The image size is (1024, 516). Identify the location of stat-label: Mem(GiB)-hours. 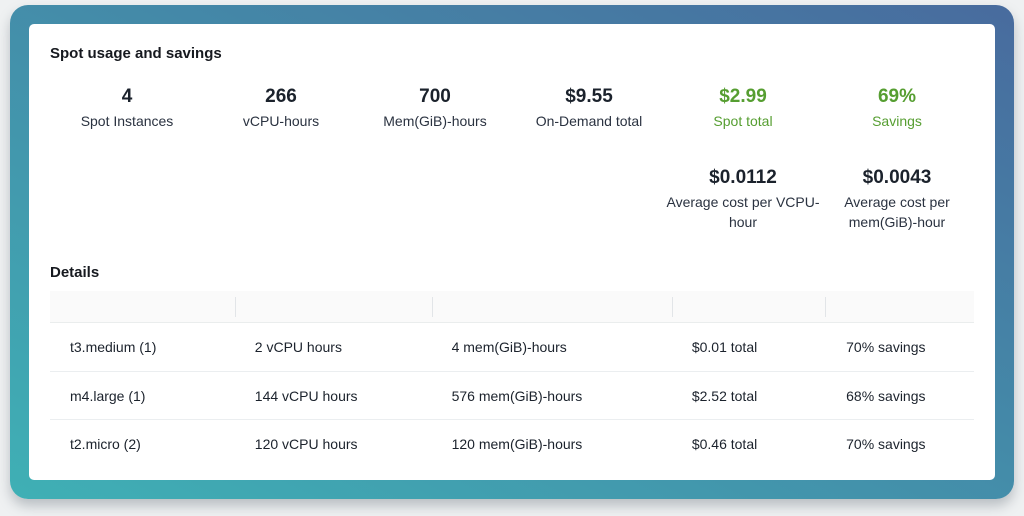
(435, 121).